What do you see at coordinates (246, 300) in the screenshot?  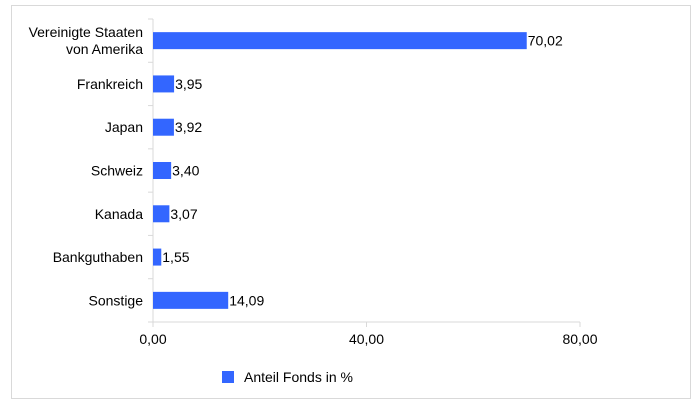 I see `data-label: 14,09` at bounding box center [246, 300].